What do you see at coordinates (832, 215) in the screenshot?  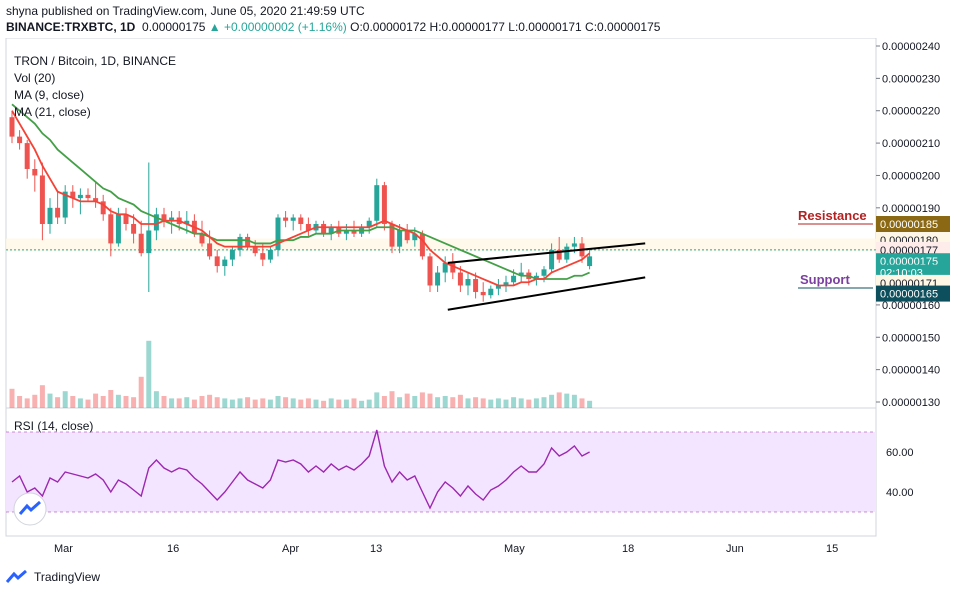 I see `resistance-label: Resistance` at bounding box center [832, 215].